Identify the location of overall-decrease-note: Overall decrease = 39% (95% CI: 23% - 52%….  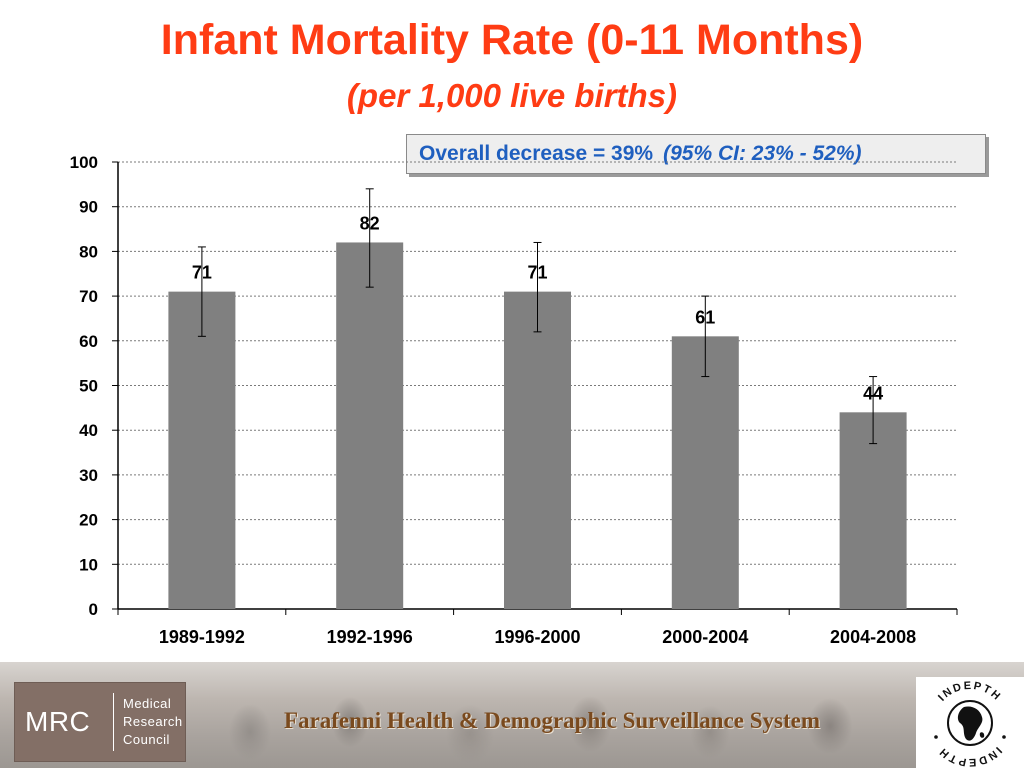
(696, 154).